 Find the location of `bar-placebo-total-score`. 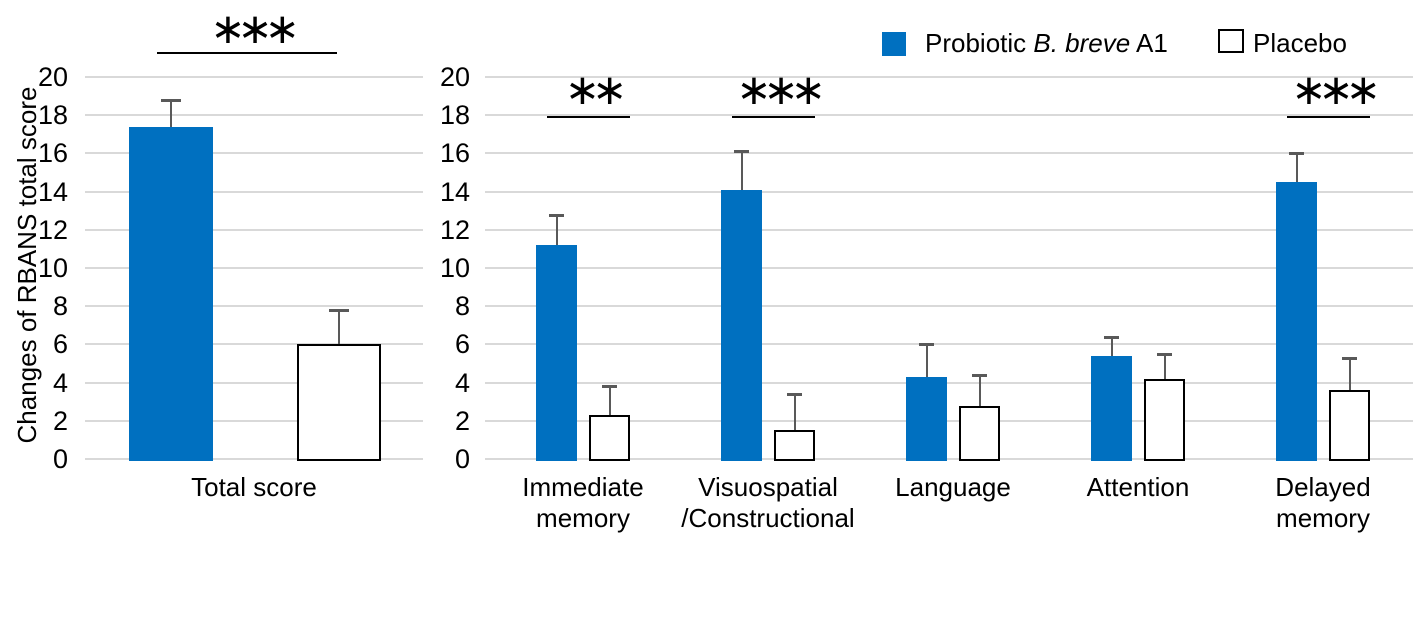

bar-placebo-total-score is located at coordinates (339, 402).